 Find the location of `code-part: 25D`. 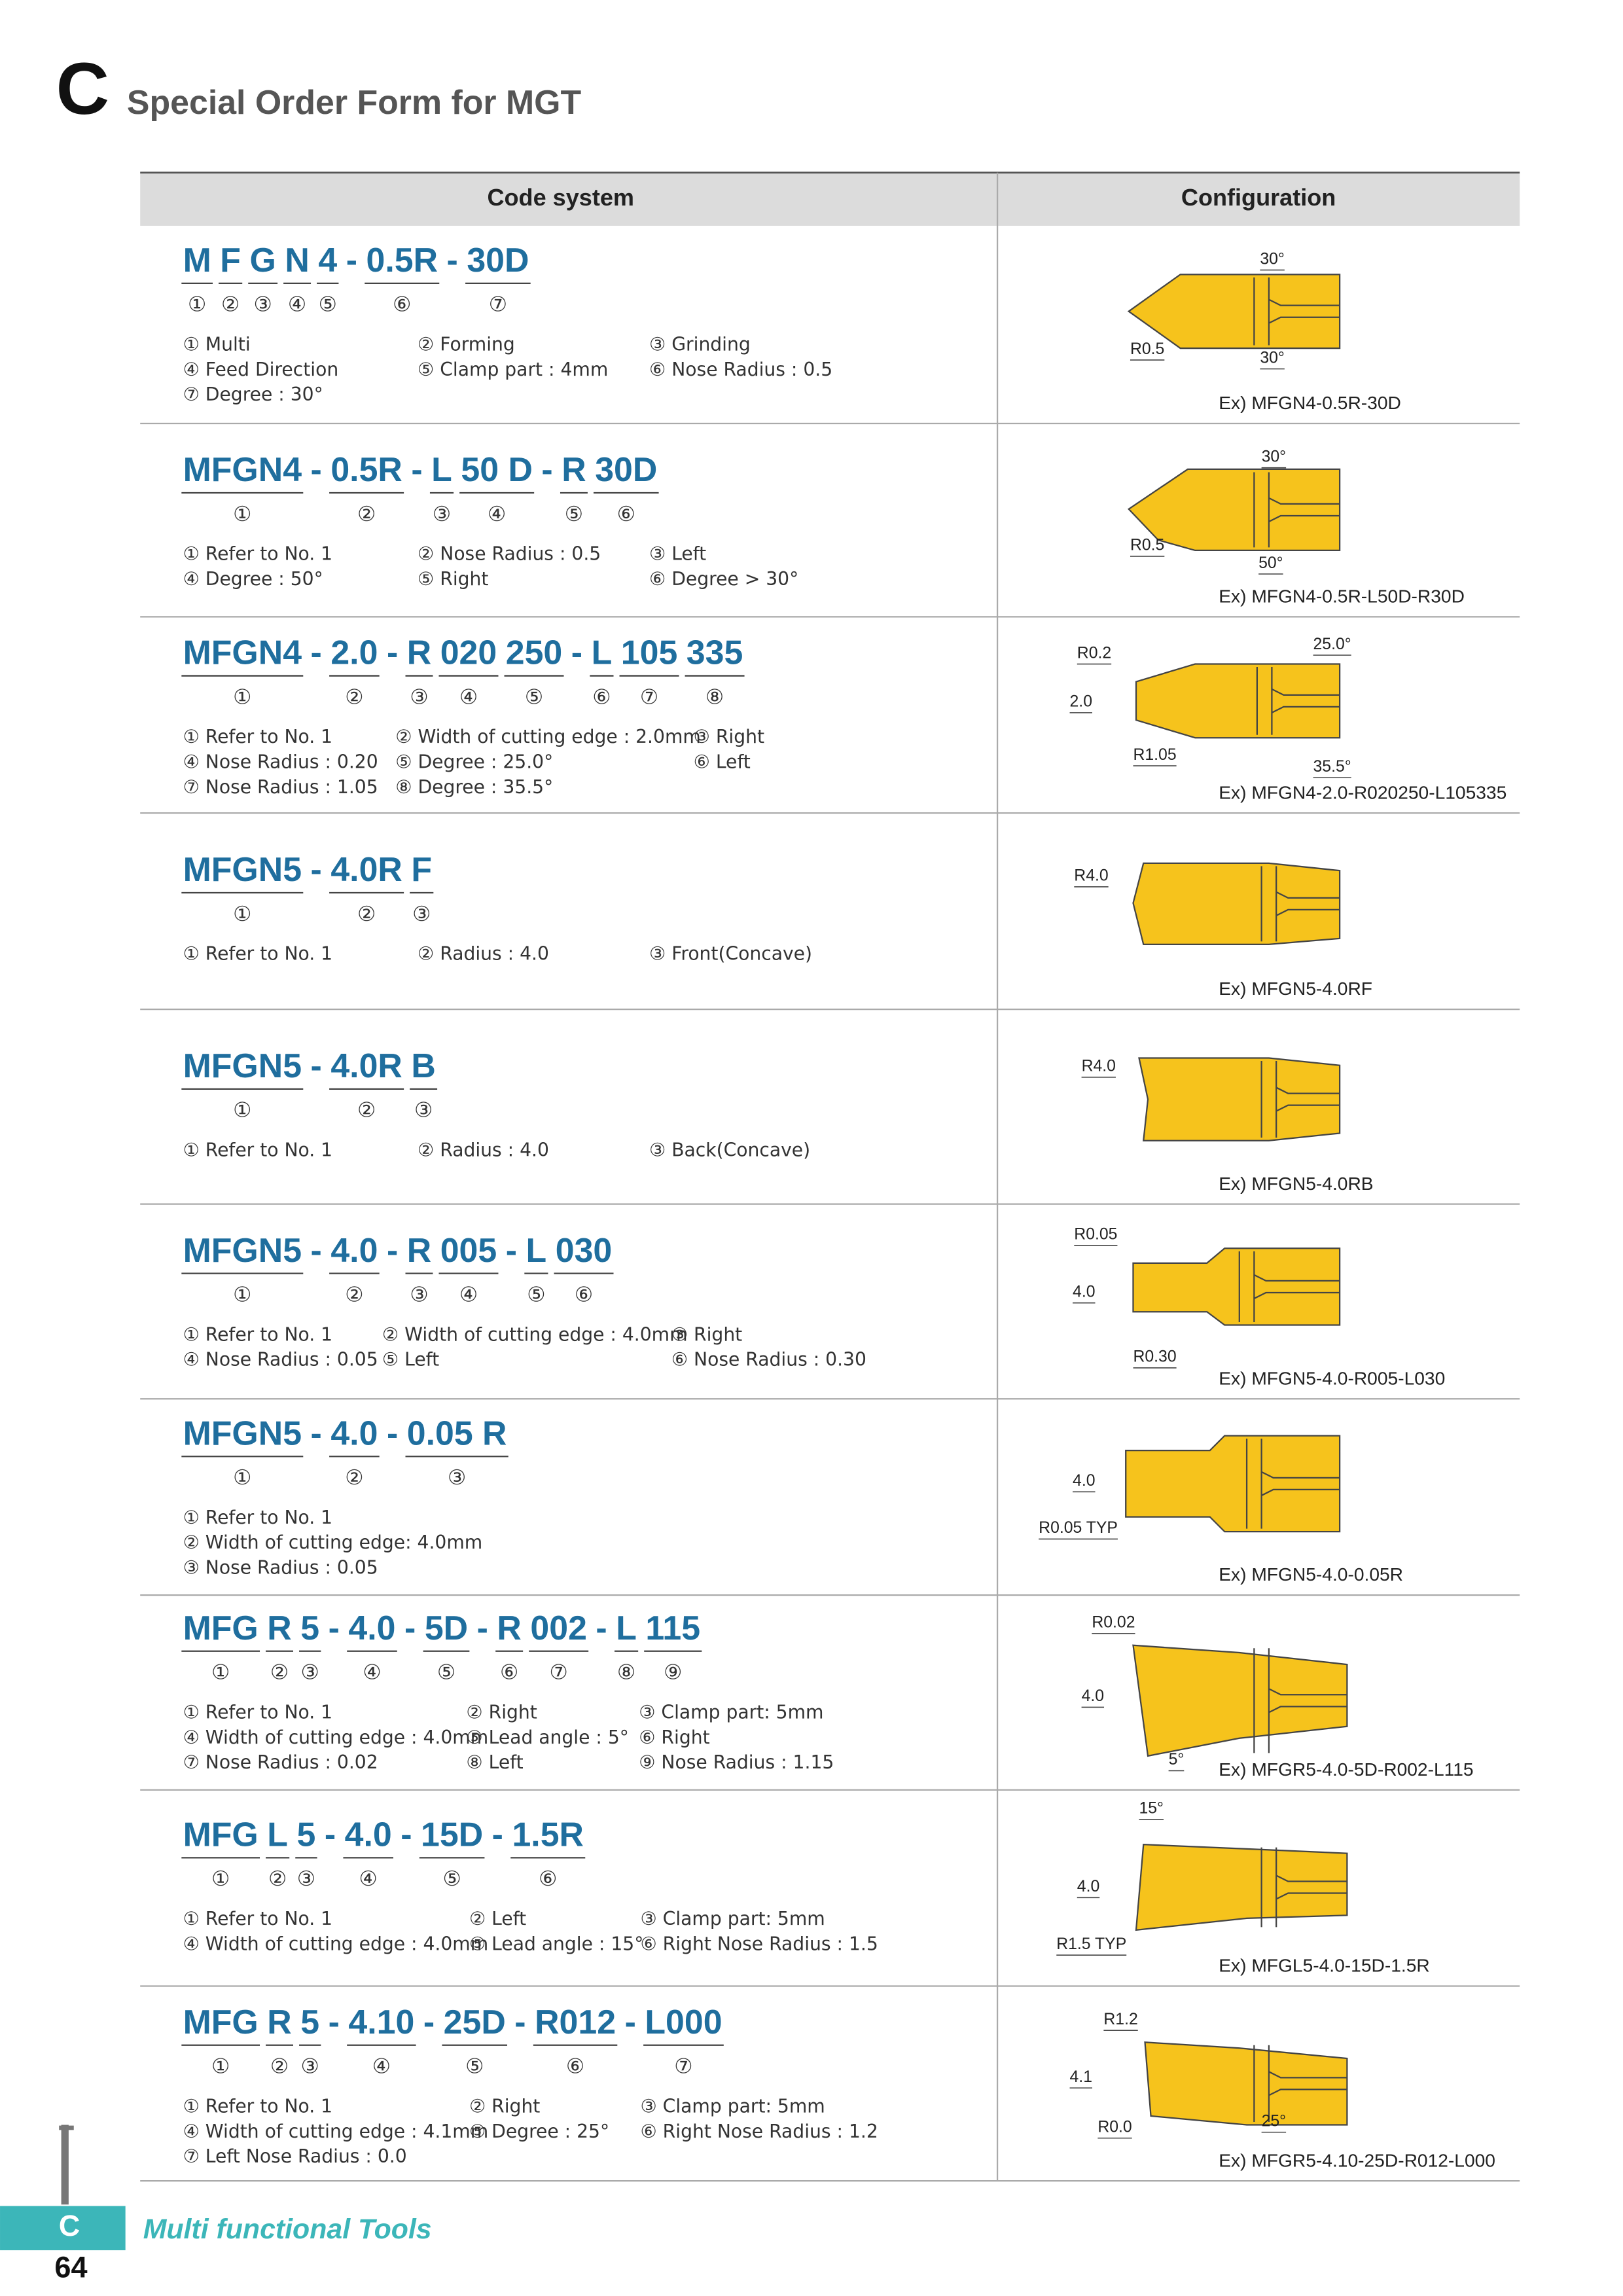

code-part: 25D is located at coordinates (475, 2022).